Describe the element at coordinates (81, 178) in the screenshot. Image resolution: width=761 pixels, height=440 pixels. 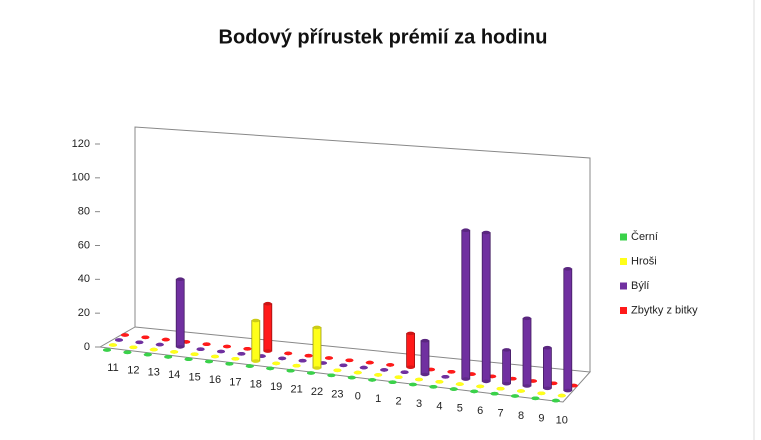
I see `y-tick-label: 100` at that location.